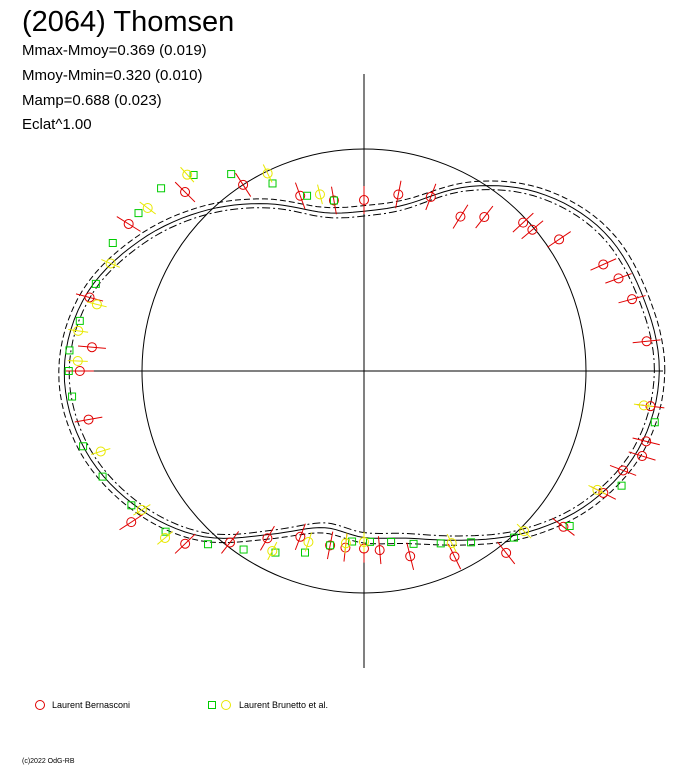 This screenshot has width=688, height=768. What do you see at coordinates (212, 705) in the screenshot?
I see `legend-marker-brunetto-square` at bounding box center [212, 705].